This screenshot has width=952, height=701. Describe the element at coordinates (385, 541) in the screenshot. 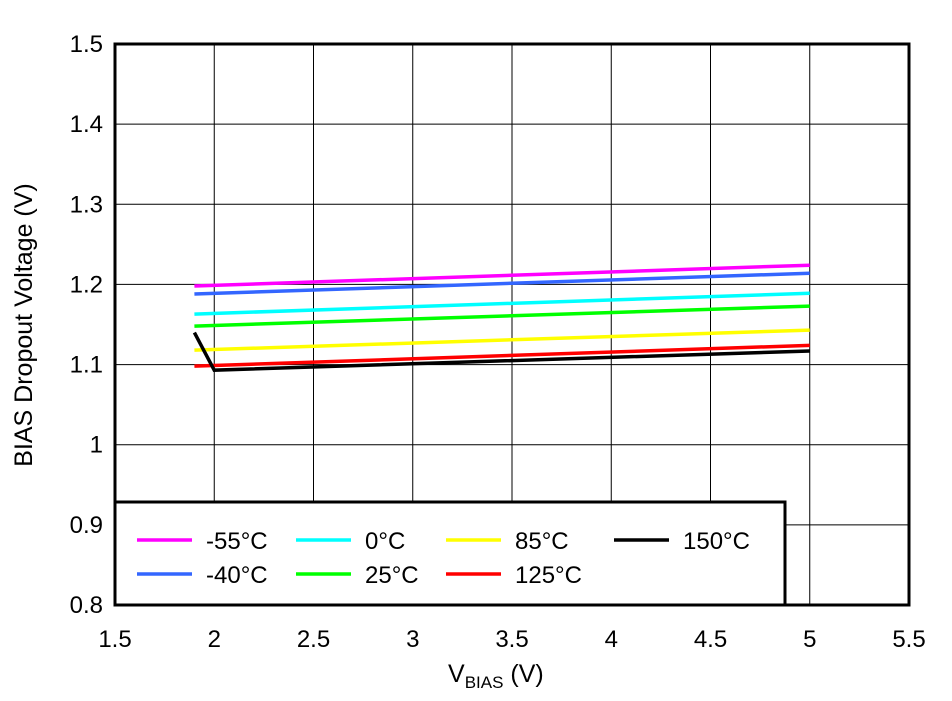

I see `legend-label: 0°C` at that location.